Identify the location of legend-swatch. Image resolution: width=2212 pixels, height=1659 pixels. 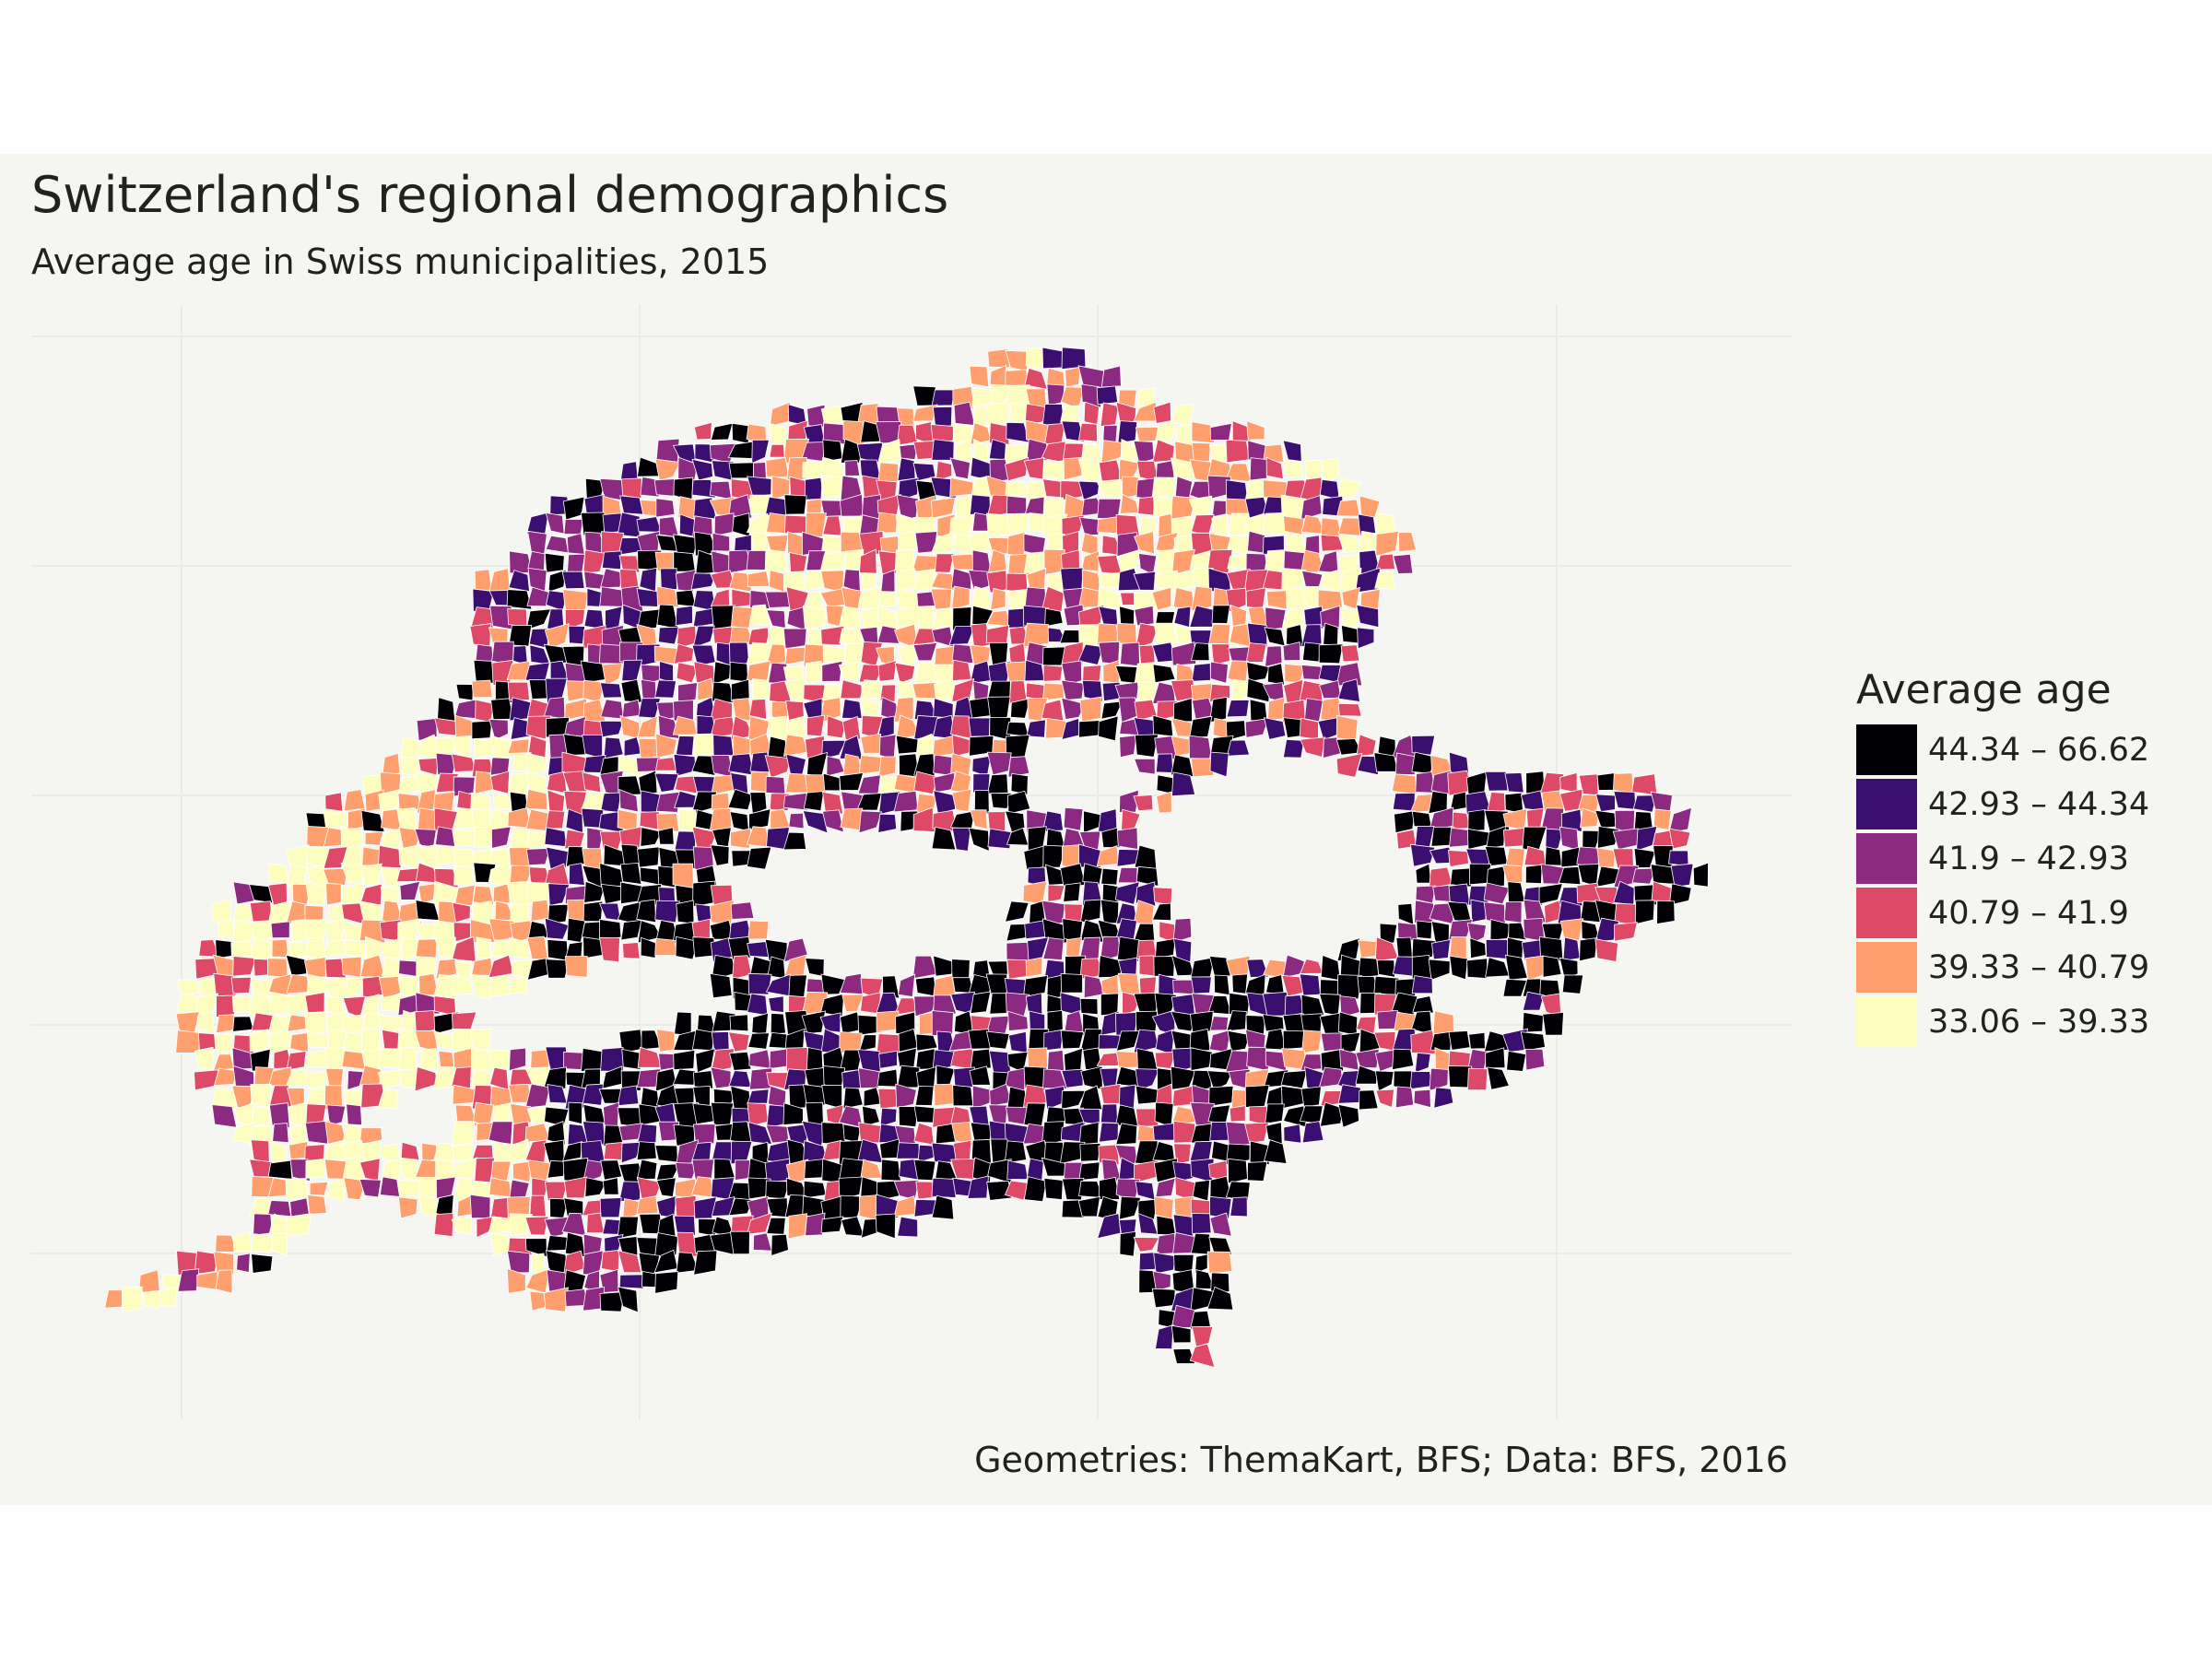
(1886, 804).